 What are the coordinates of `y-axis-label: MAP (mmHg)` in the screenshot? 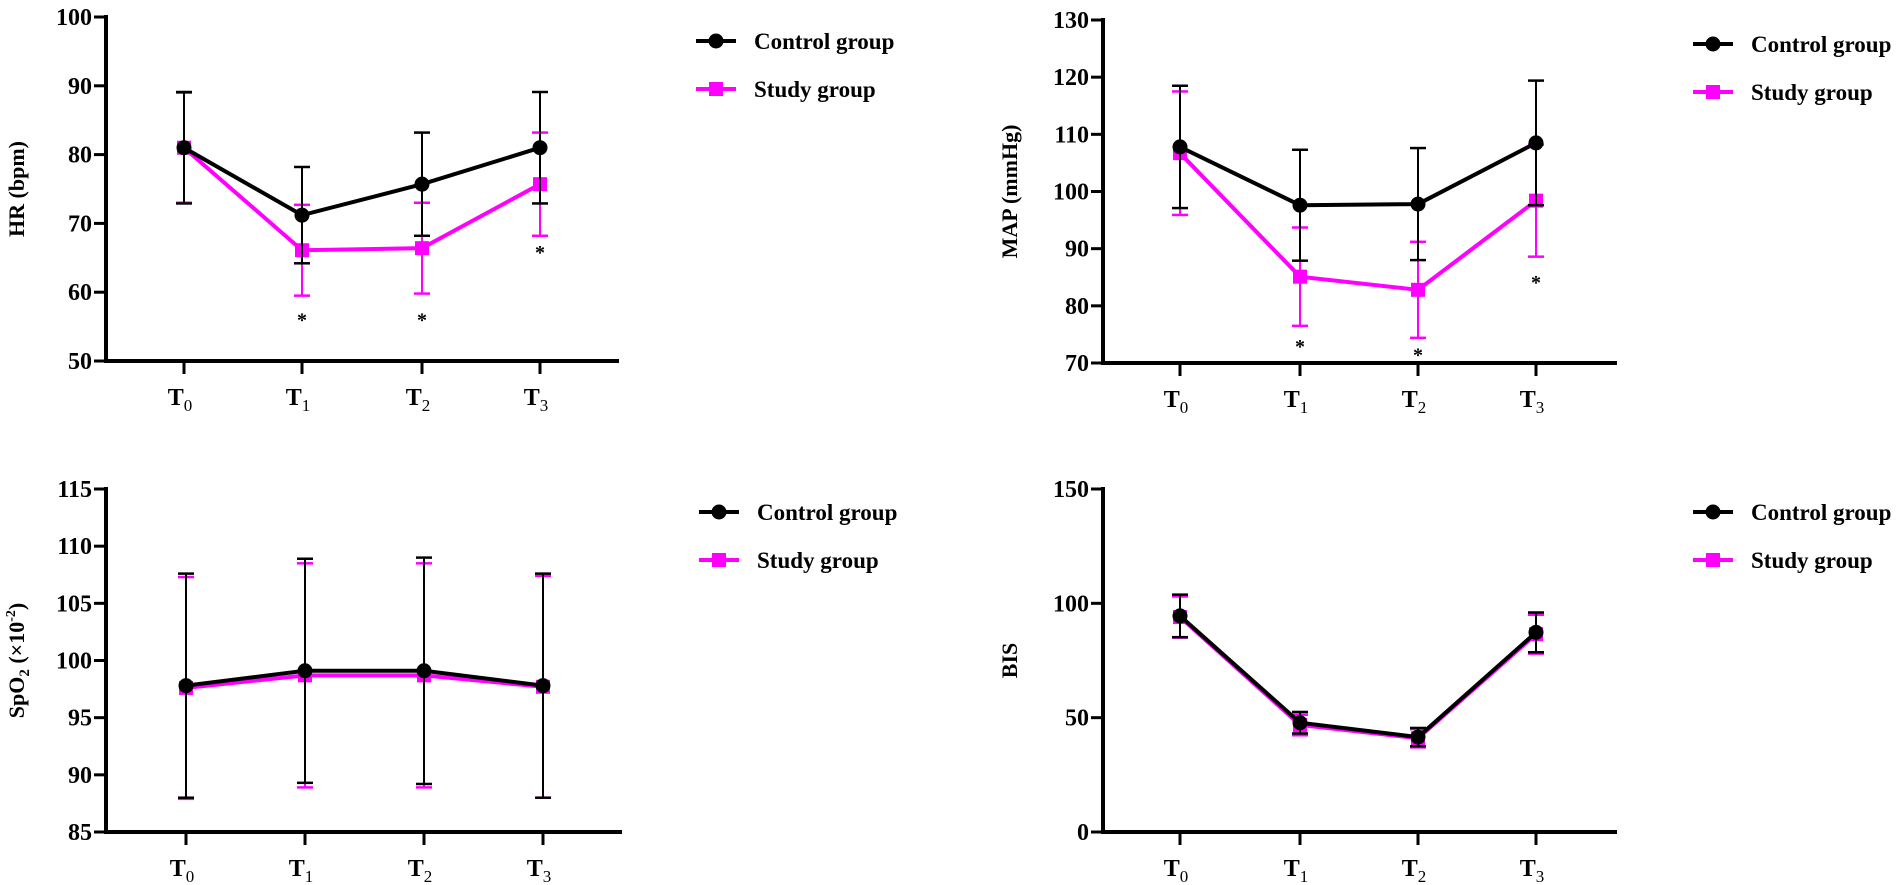 It's located at (1009, 192).